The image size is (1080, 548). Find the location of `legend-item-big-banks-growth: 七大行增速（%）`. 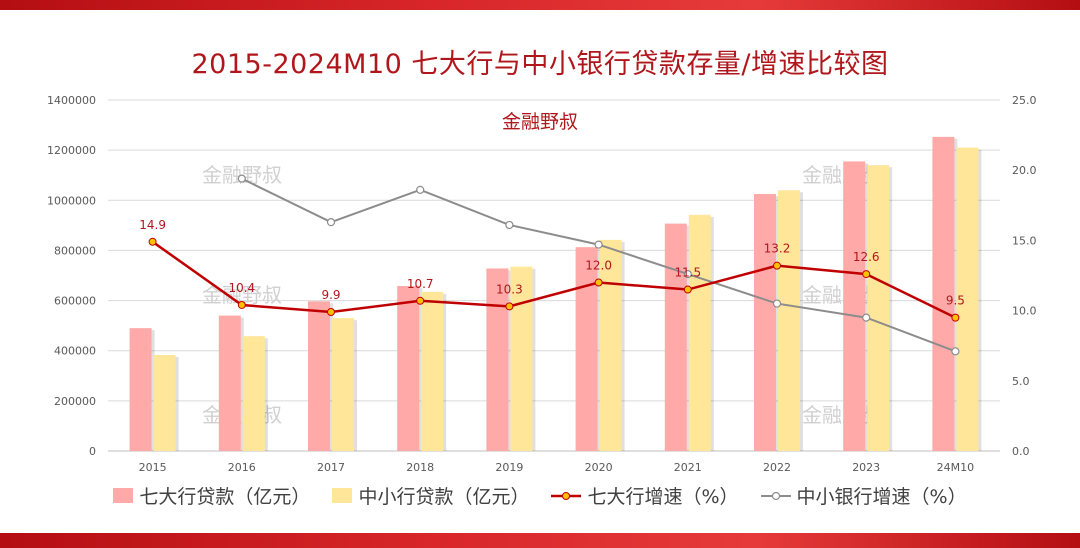

legend-item-big-banks-growth: 七大行增速（%） is located at coordinates (645, 495).